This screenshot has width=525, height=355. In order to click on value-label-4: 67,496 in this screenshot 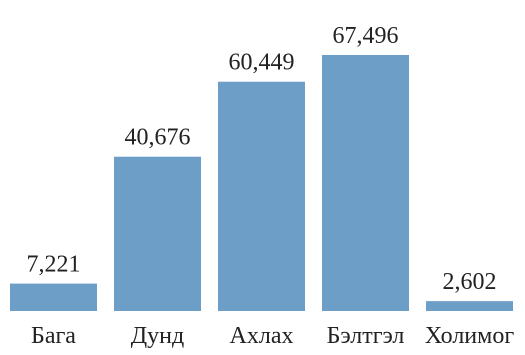, I will do `click(366, 36)`.